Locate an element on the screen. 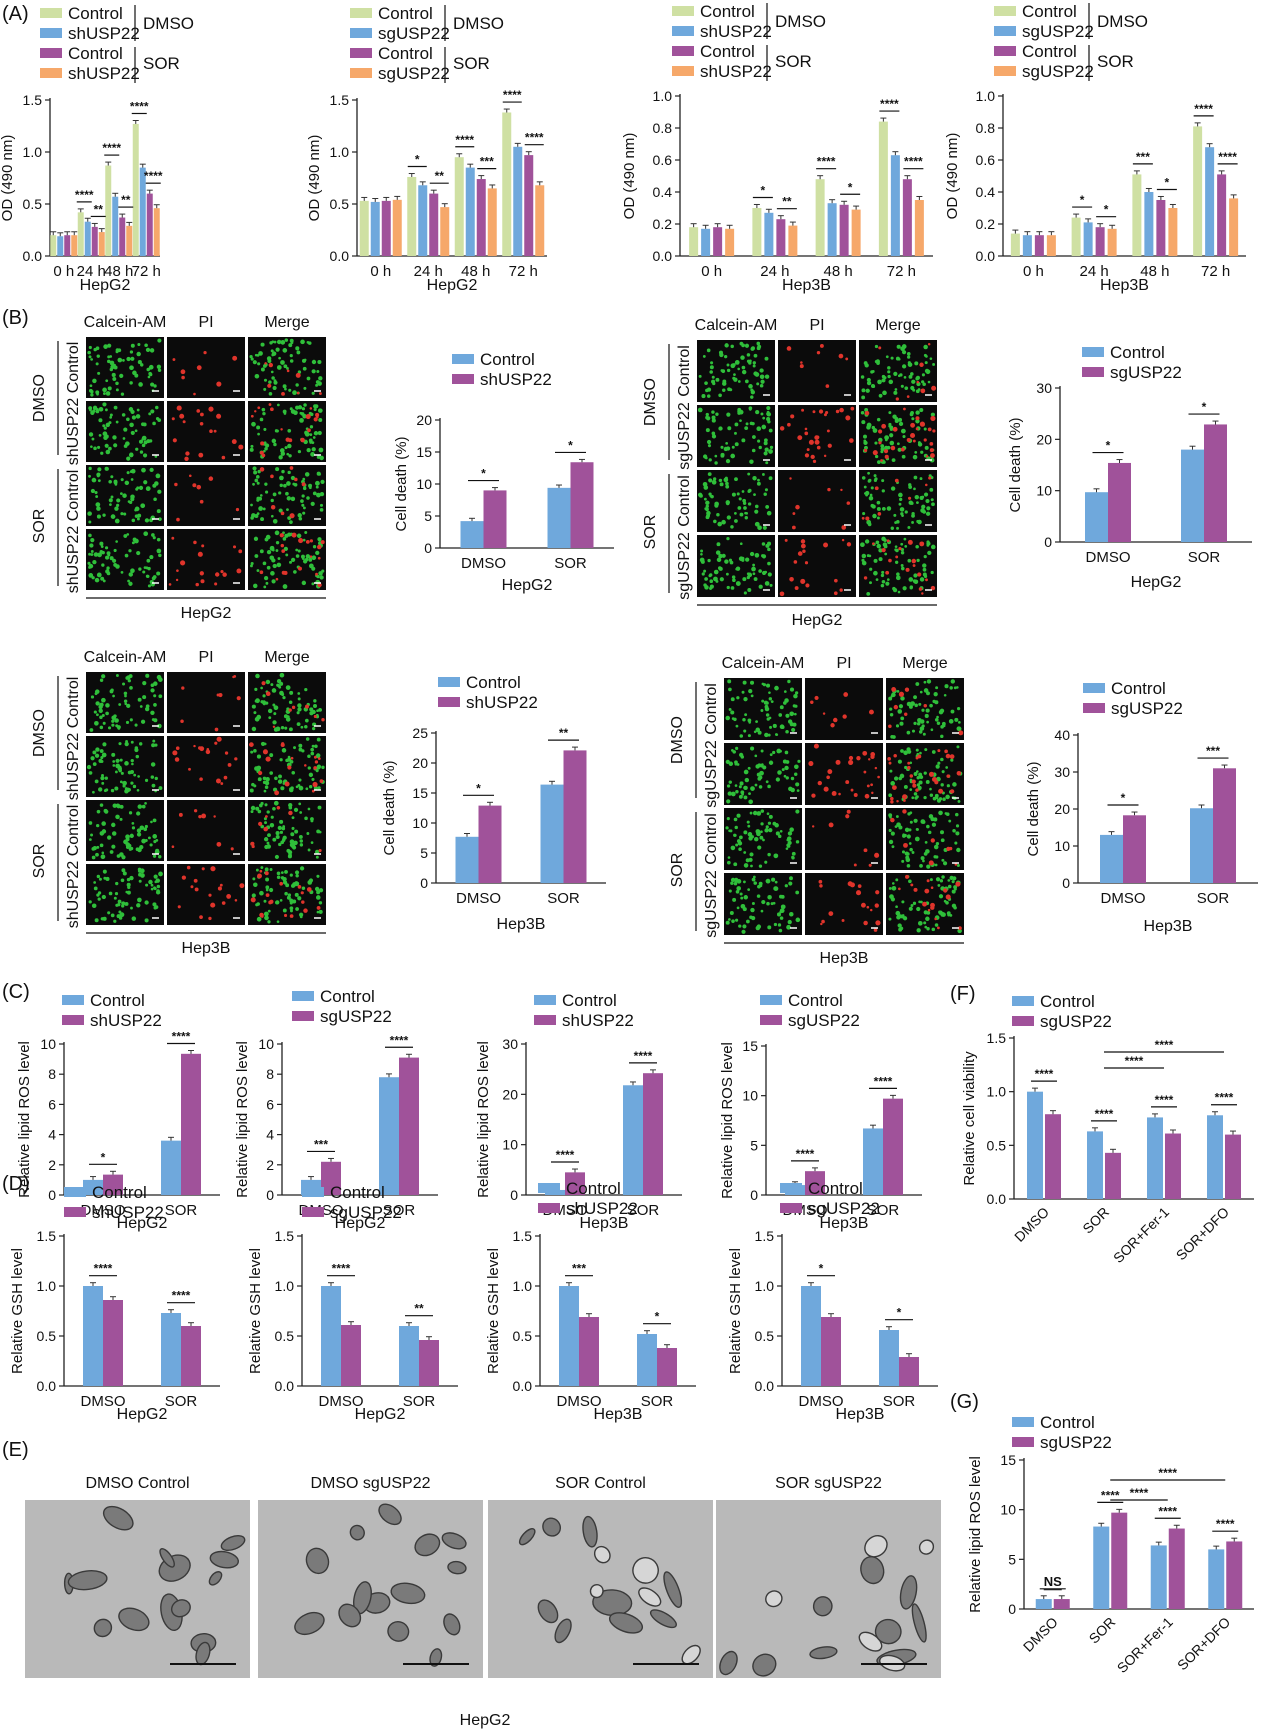  x-tick-label: SOR is located at coordinates (1102, 1630).